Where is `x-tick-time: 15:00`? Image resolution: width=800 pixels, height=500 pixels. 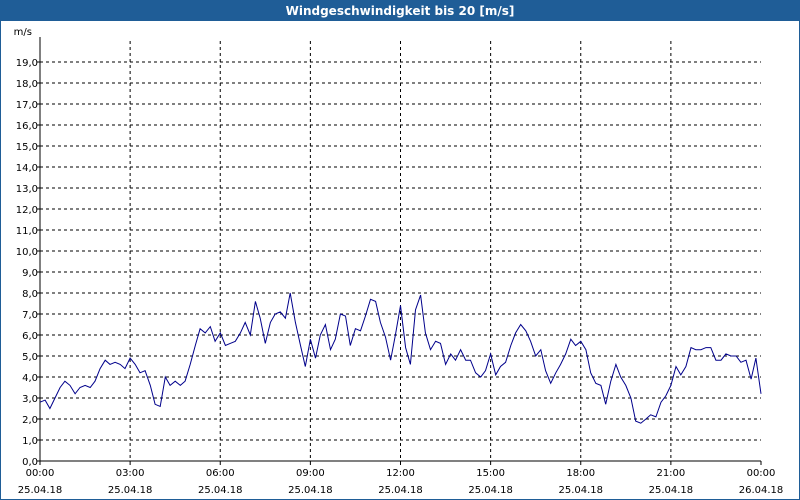 x-tick-time: 15:00 is located at coordinates (490, 473).